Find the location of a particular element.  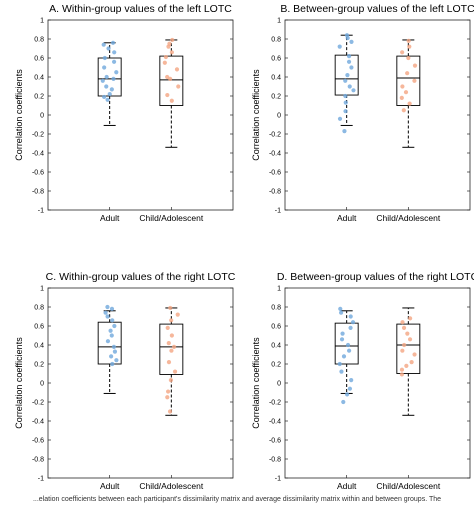

panel-b-ytick-label: 0.4 is located at coordinates (276, 78).